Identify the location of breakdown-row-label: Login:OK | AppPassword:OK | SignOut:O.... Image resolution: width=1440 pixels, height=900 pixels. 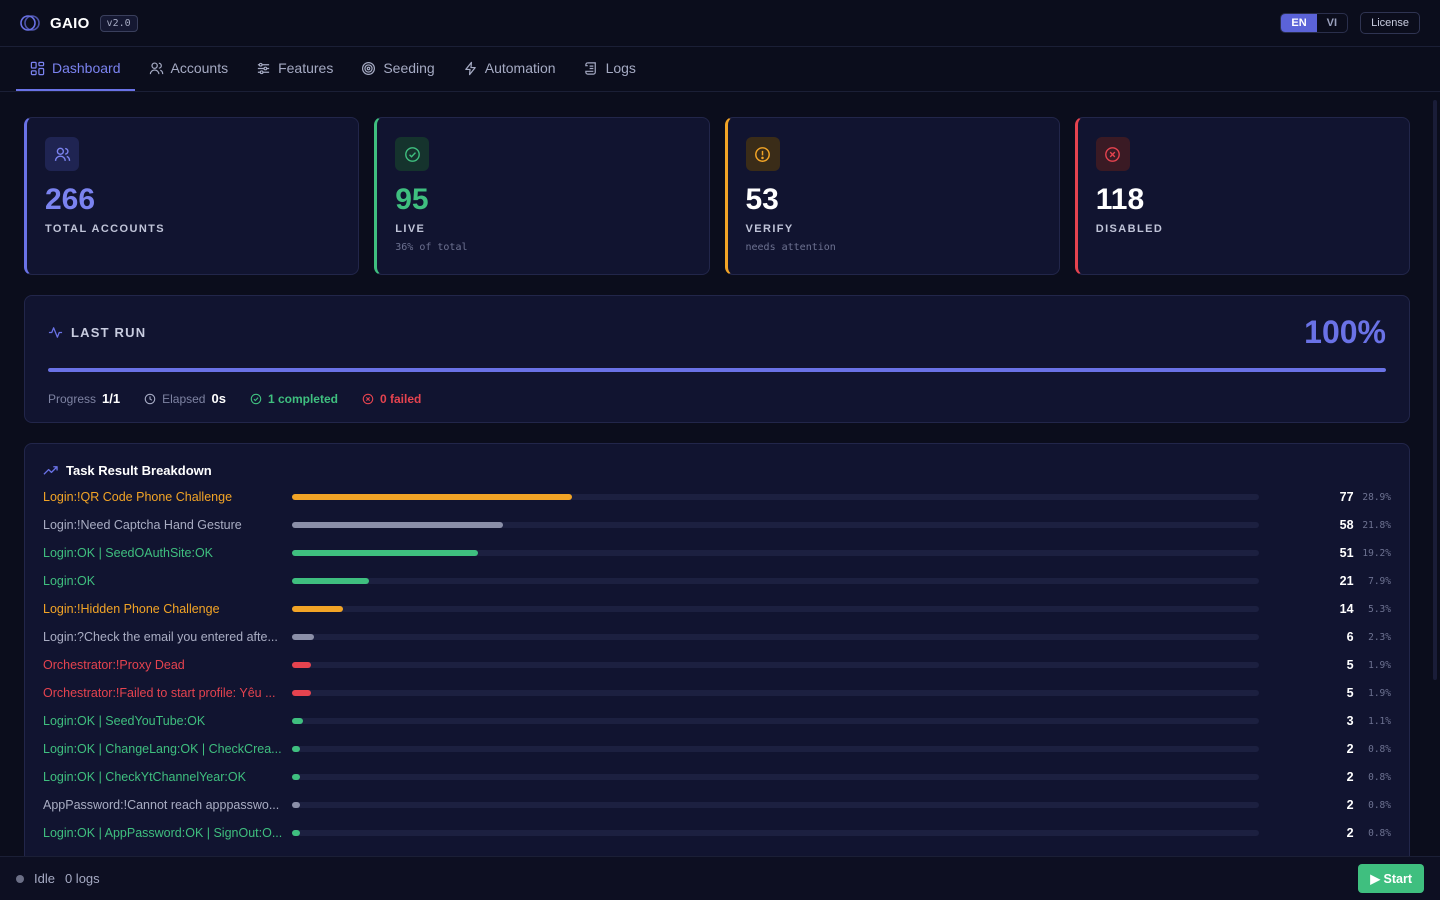
(163, 833).